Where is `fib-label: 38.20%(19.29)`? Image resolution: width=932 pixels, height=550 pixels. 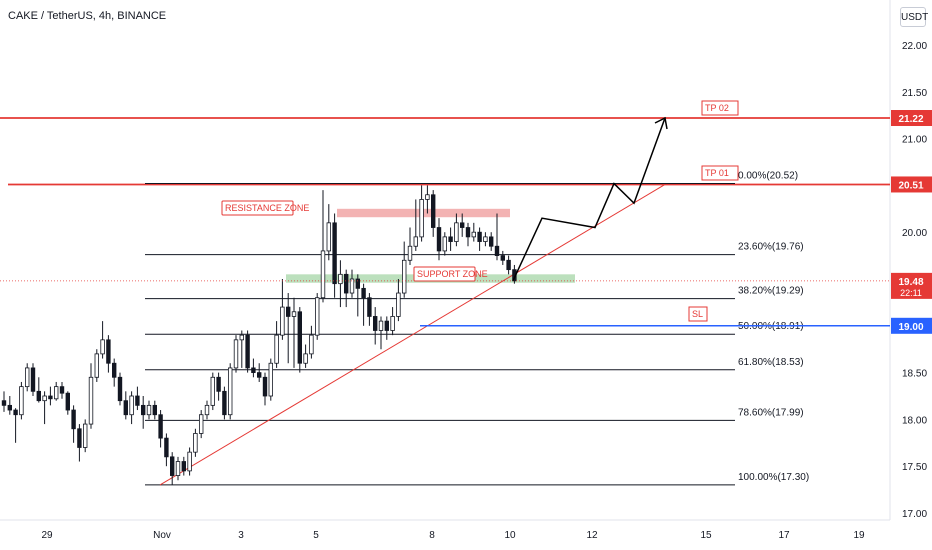
fib-label: 38.20%(19.29) is located at coordinates (771, 291).